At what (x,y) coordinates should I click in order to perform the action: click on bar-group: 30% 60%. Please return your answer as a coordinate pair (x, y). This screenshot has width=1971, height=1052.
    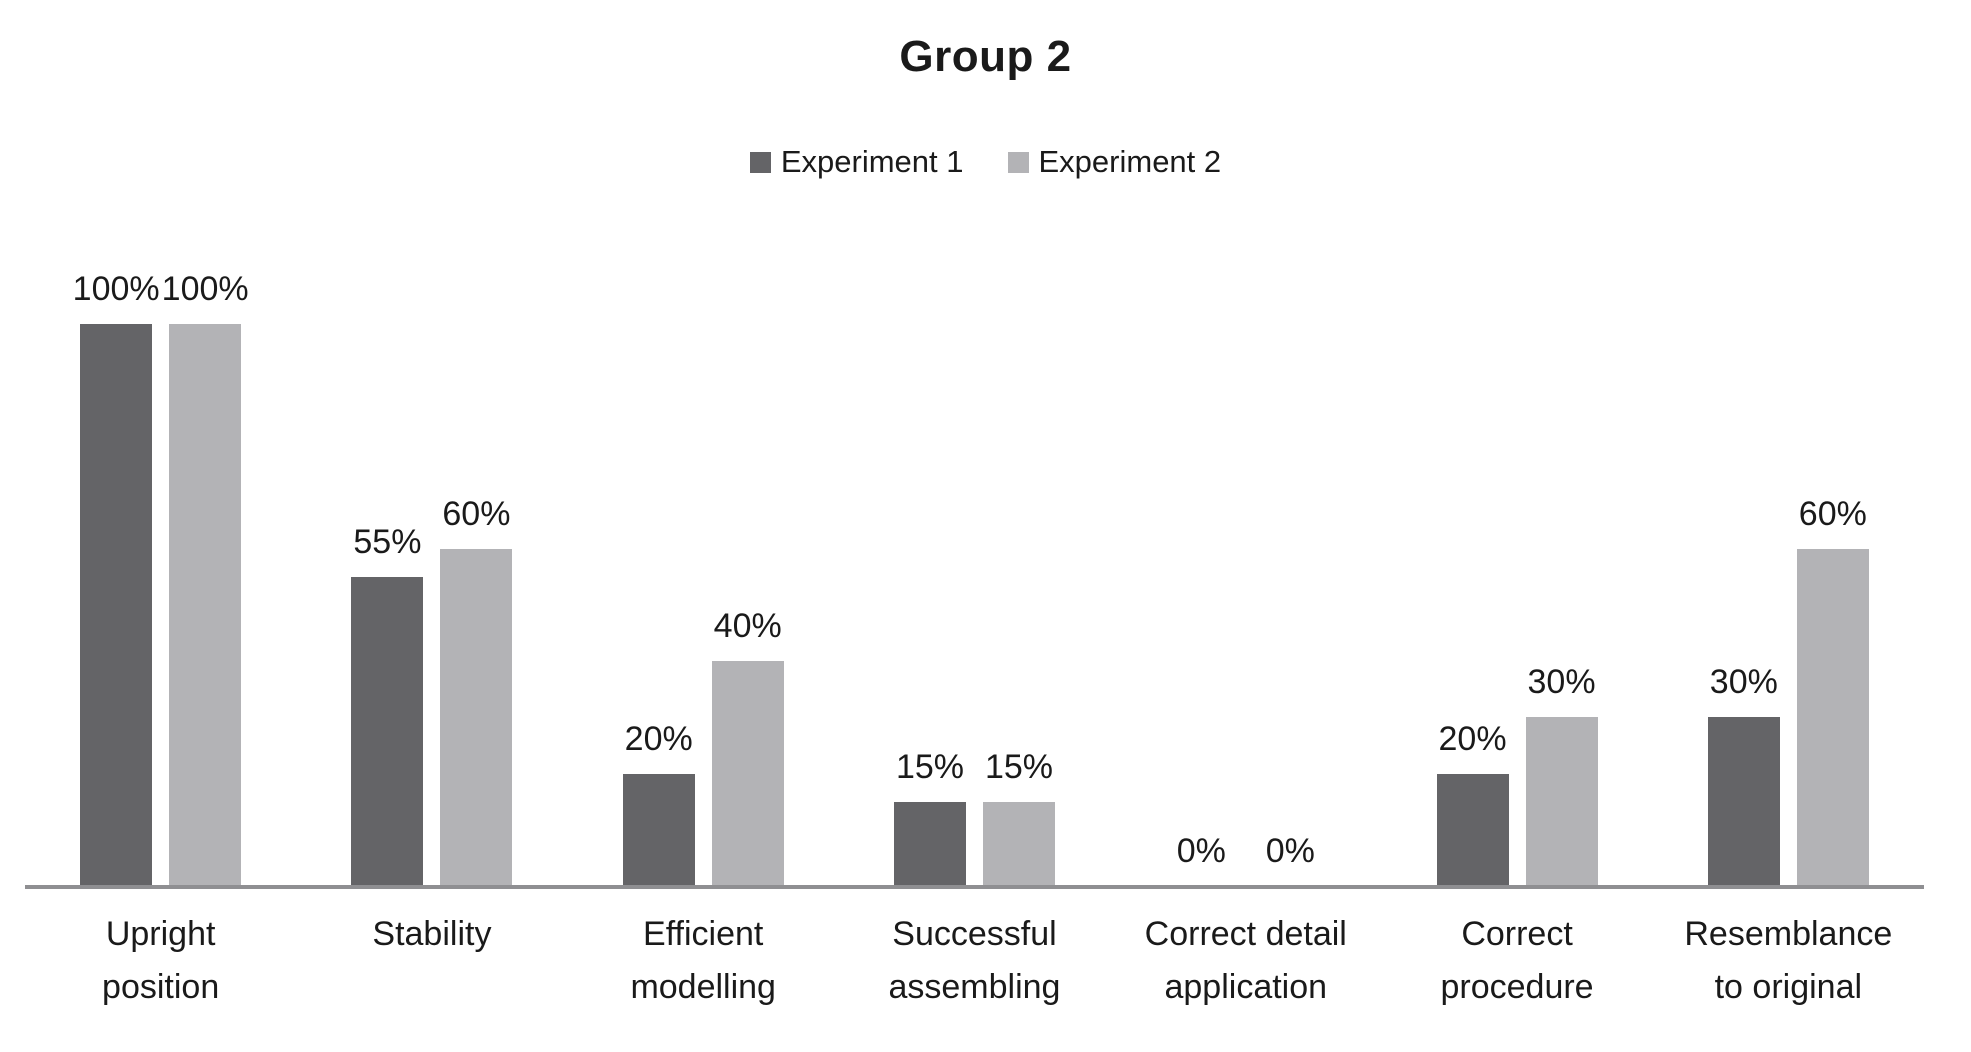
    Looking at the image, I should click on (1788, 443).